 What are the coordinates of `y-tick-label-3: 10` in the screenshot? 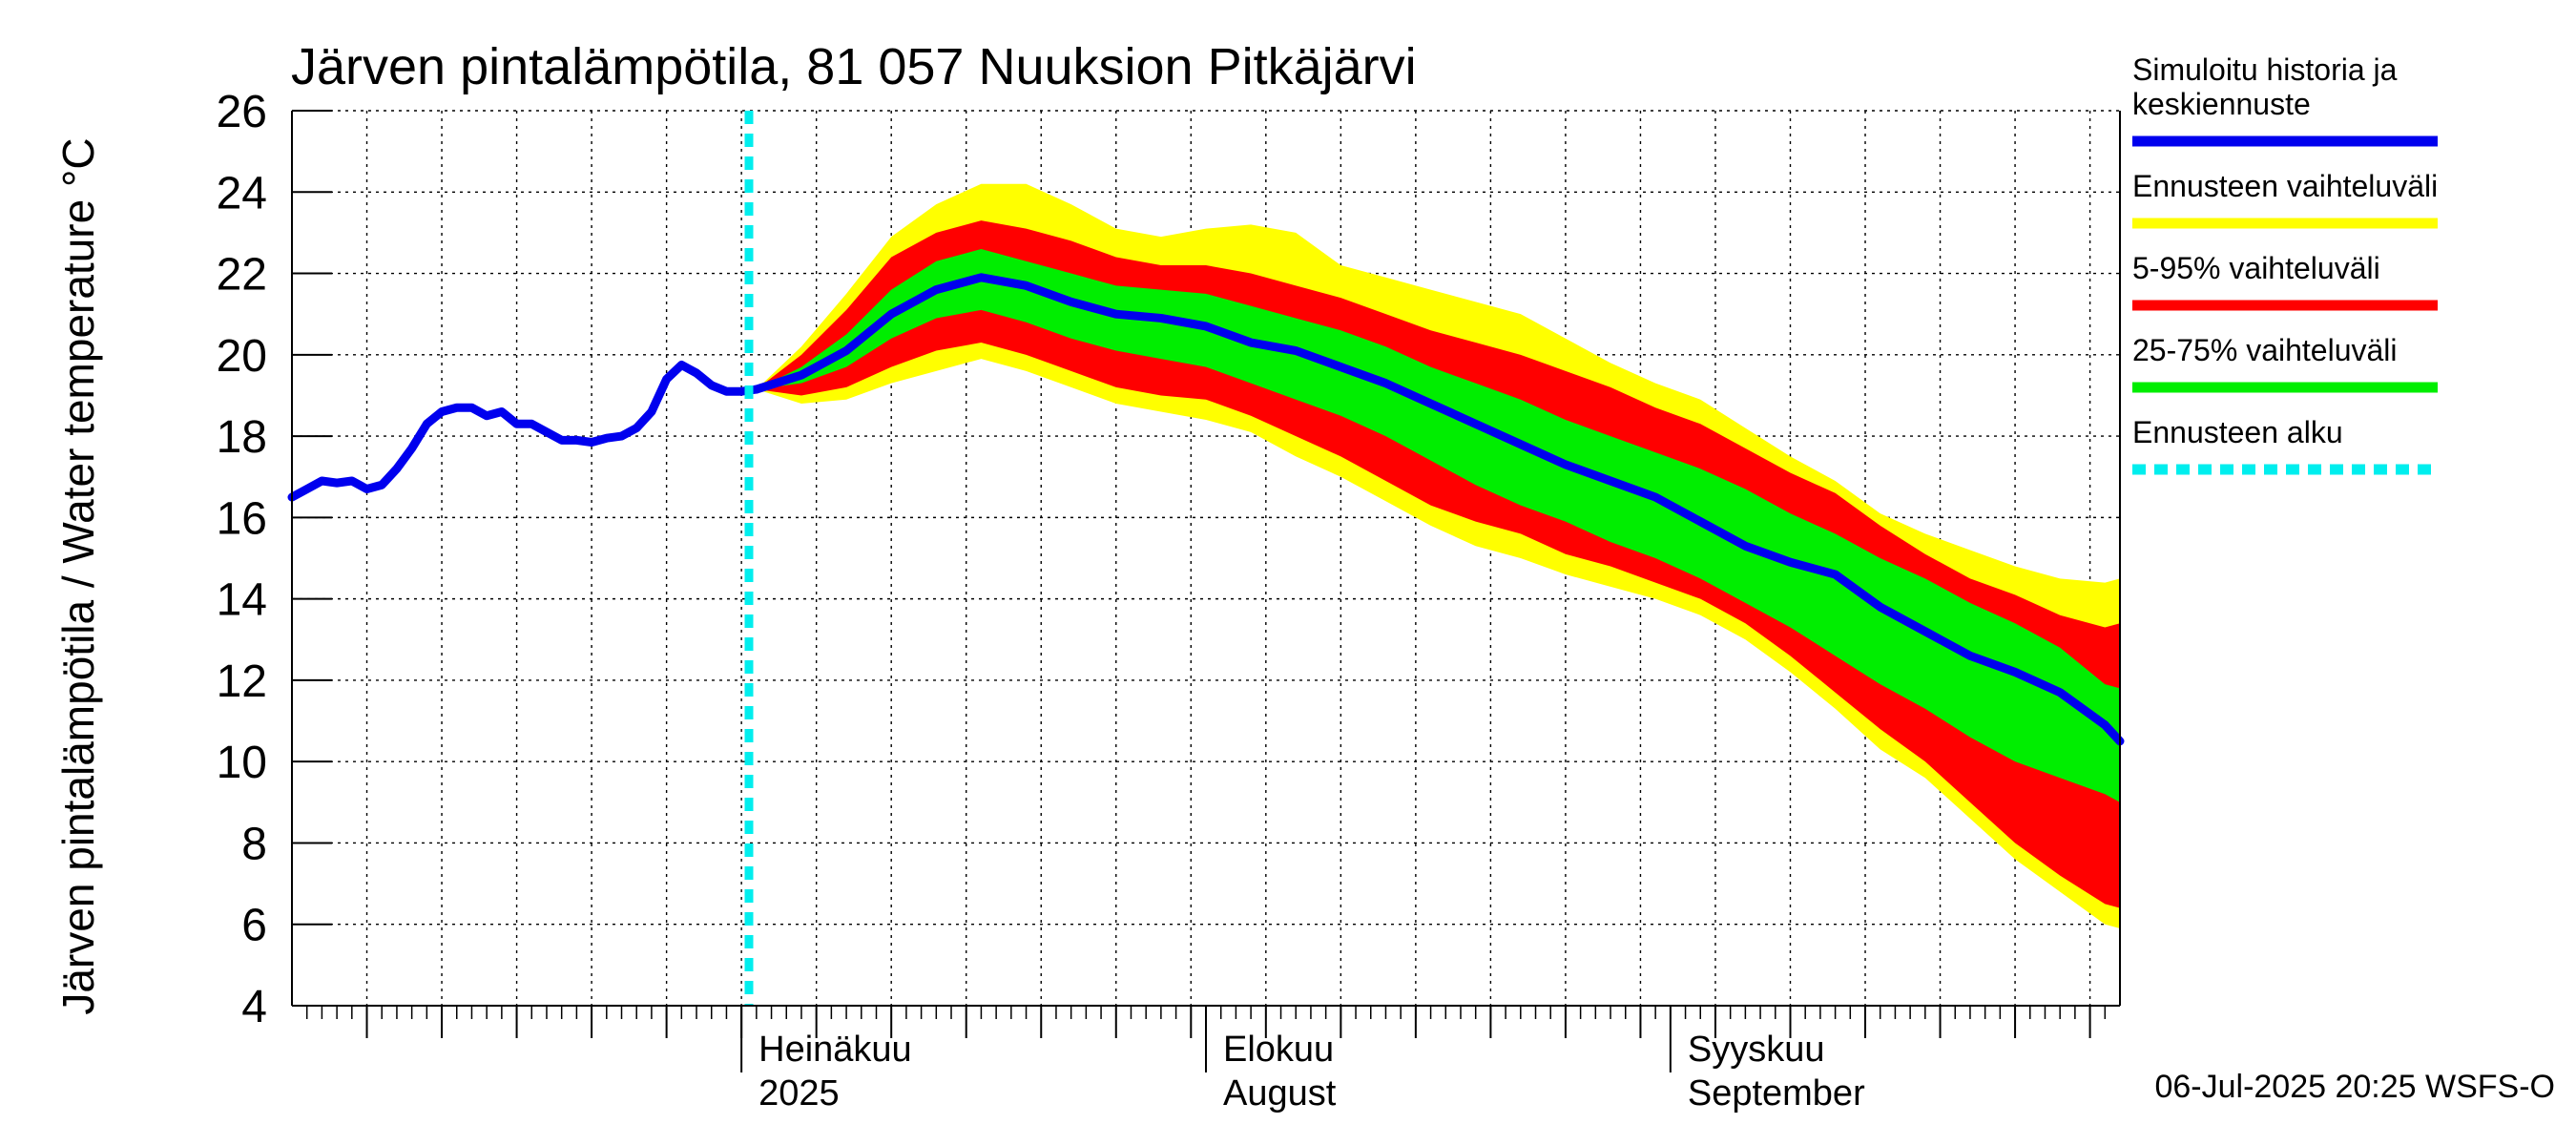 It's located at (242, 763).